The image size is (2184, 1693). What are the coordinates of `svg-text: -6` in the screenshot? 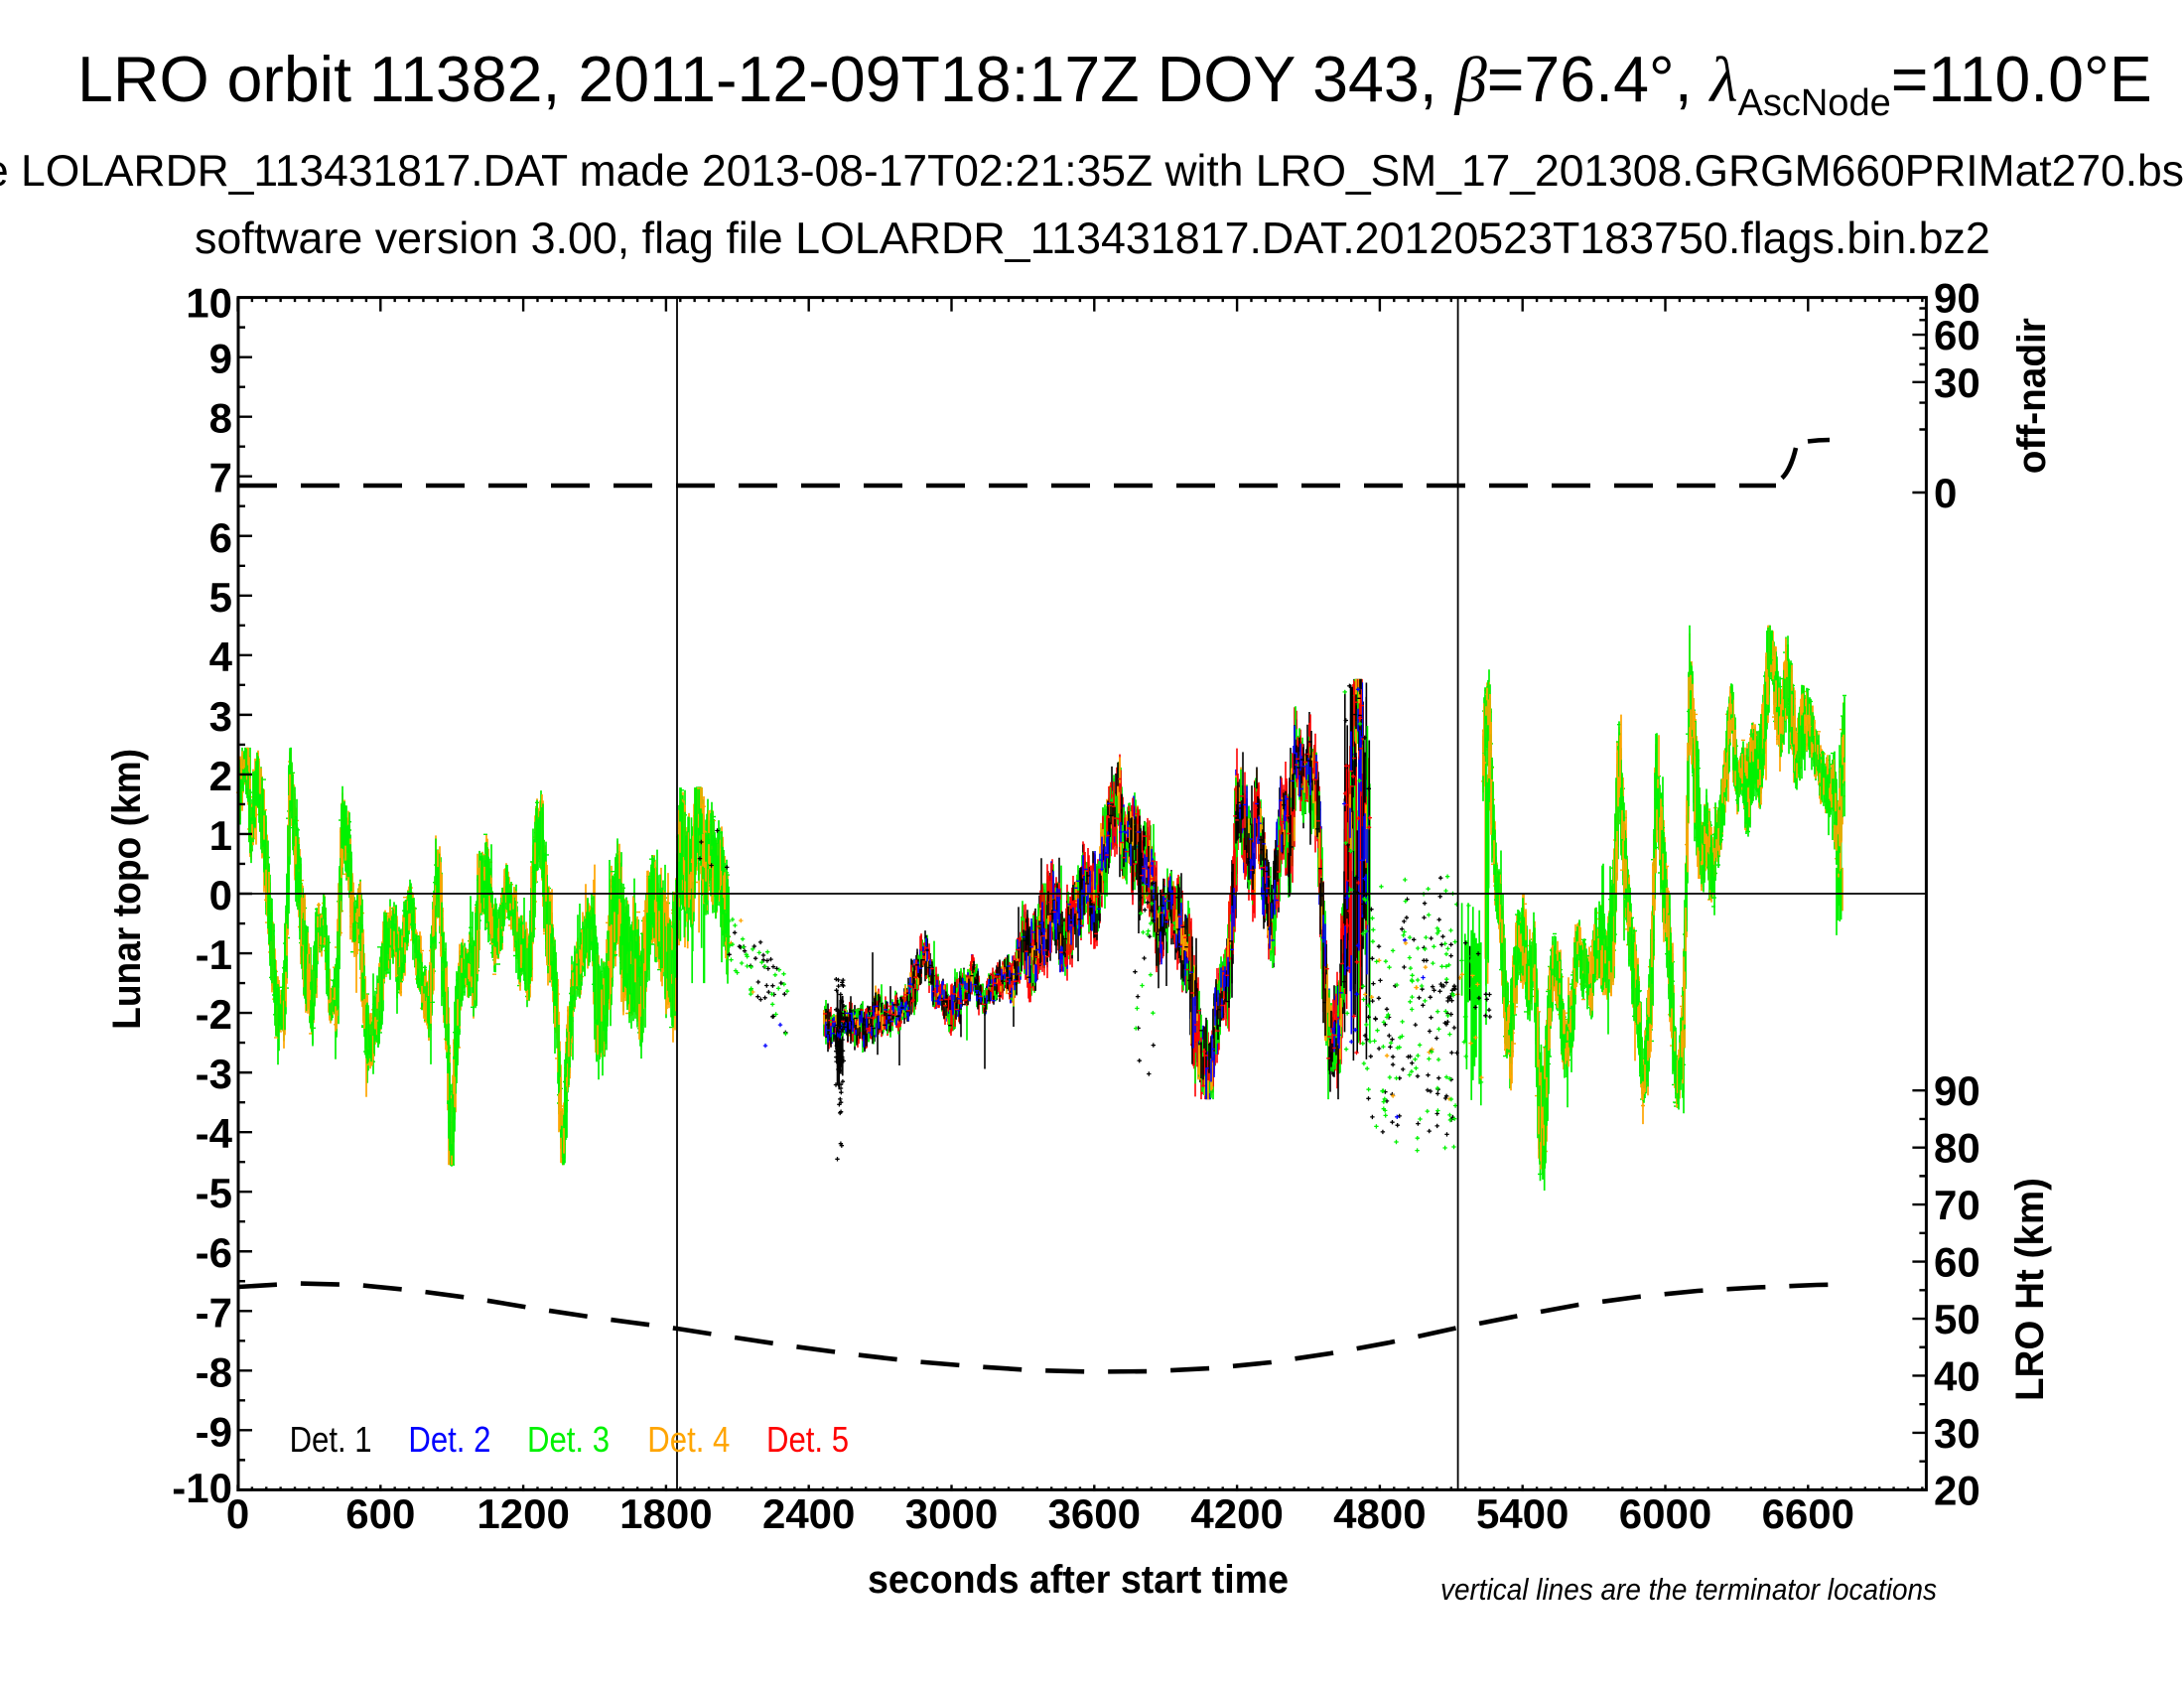 It's located at (214, 1253).